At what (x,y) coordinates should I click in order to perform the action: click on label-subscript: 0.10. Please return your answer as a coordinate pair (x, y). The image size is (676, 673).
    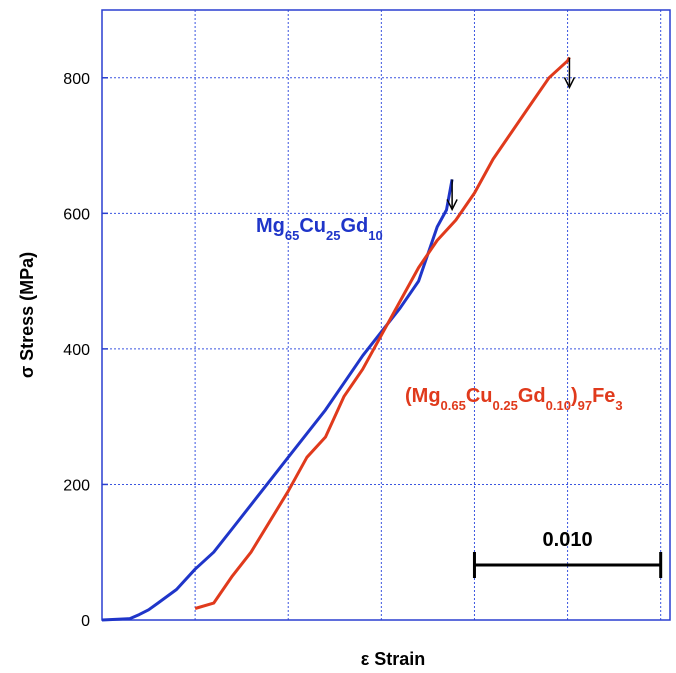
    Looking at the image, I should click on (558, 405).